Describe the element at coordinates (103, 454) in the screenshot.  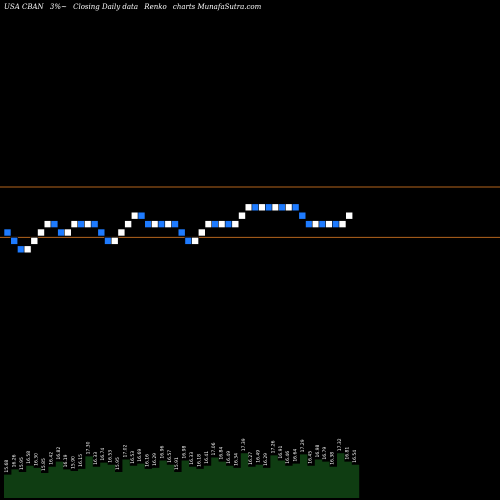
I see `volume-label: 16.74` at that location.